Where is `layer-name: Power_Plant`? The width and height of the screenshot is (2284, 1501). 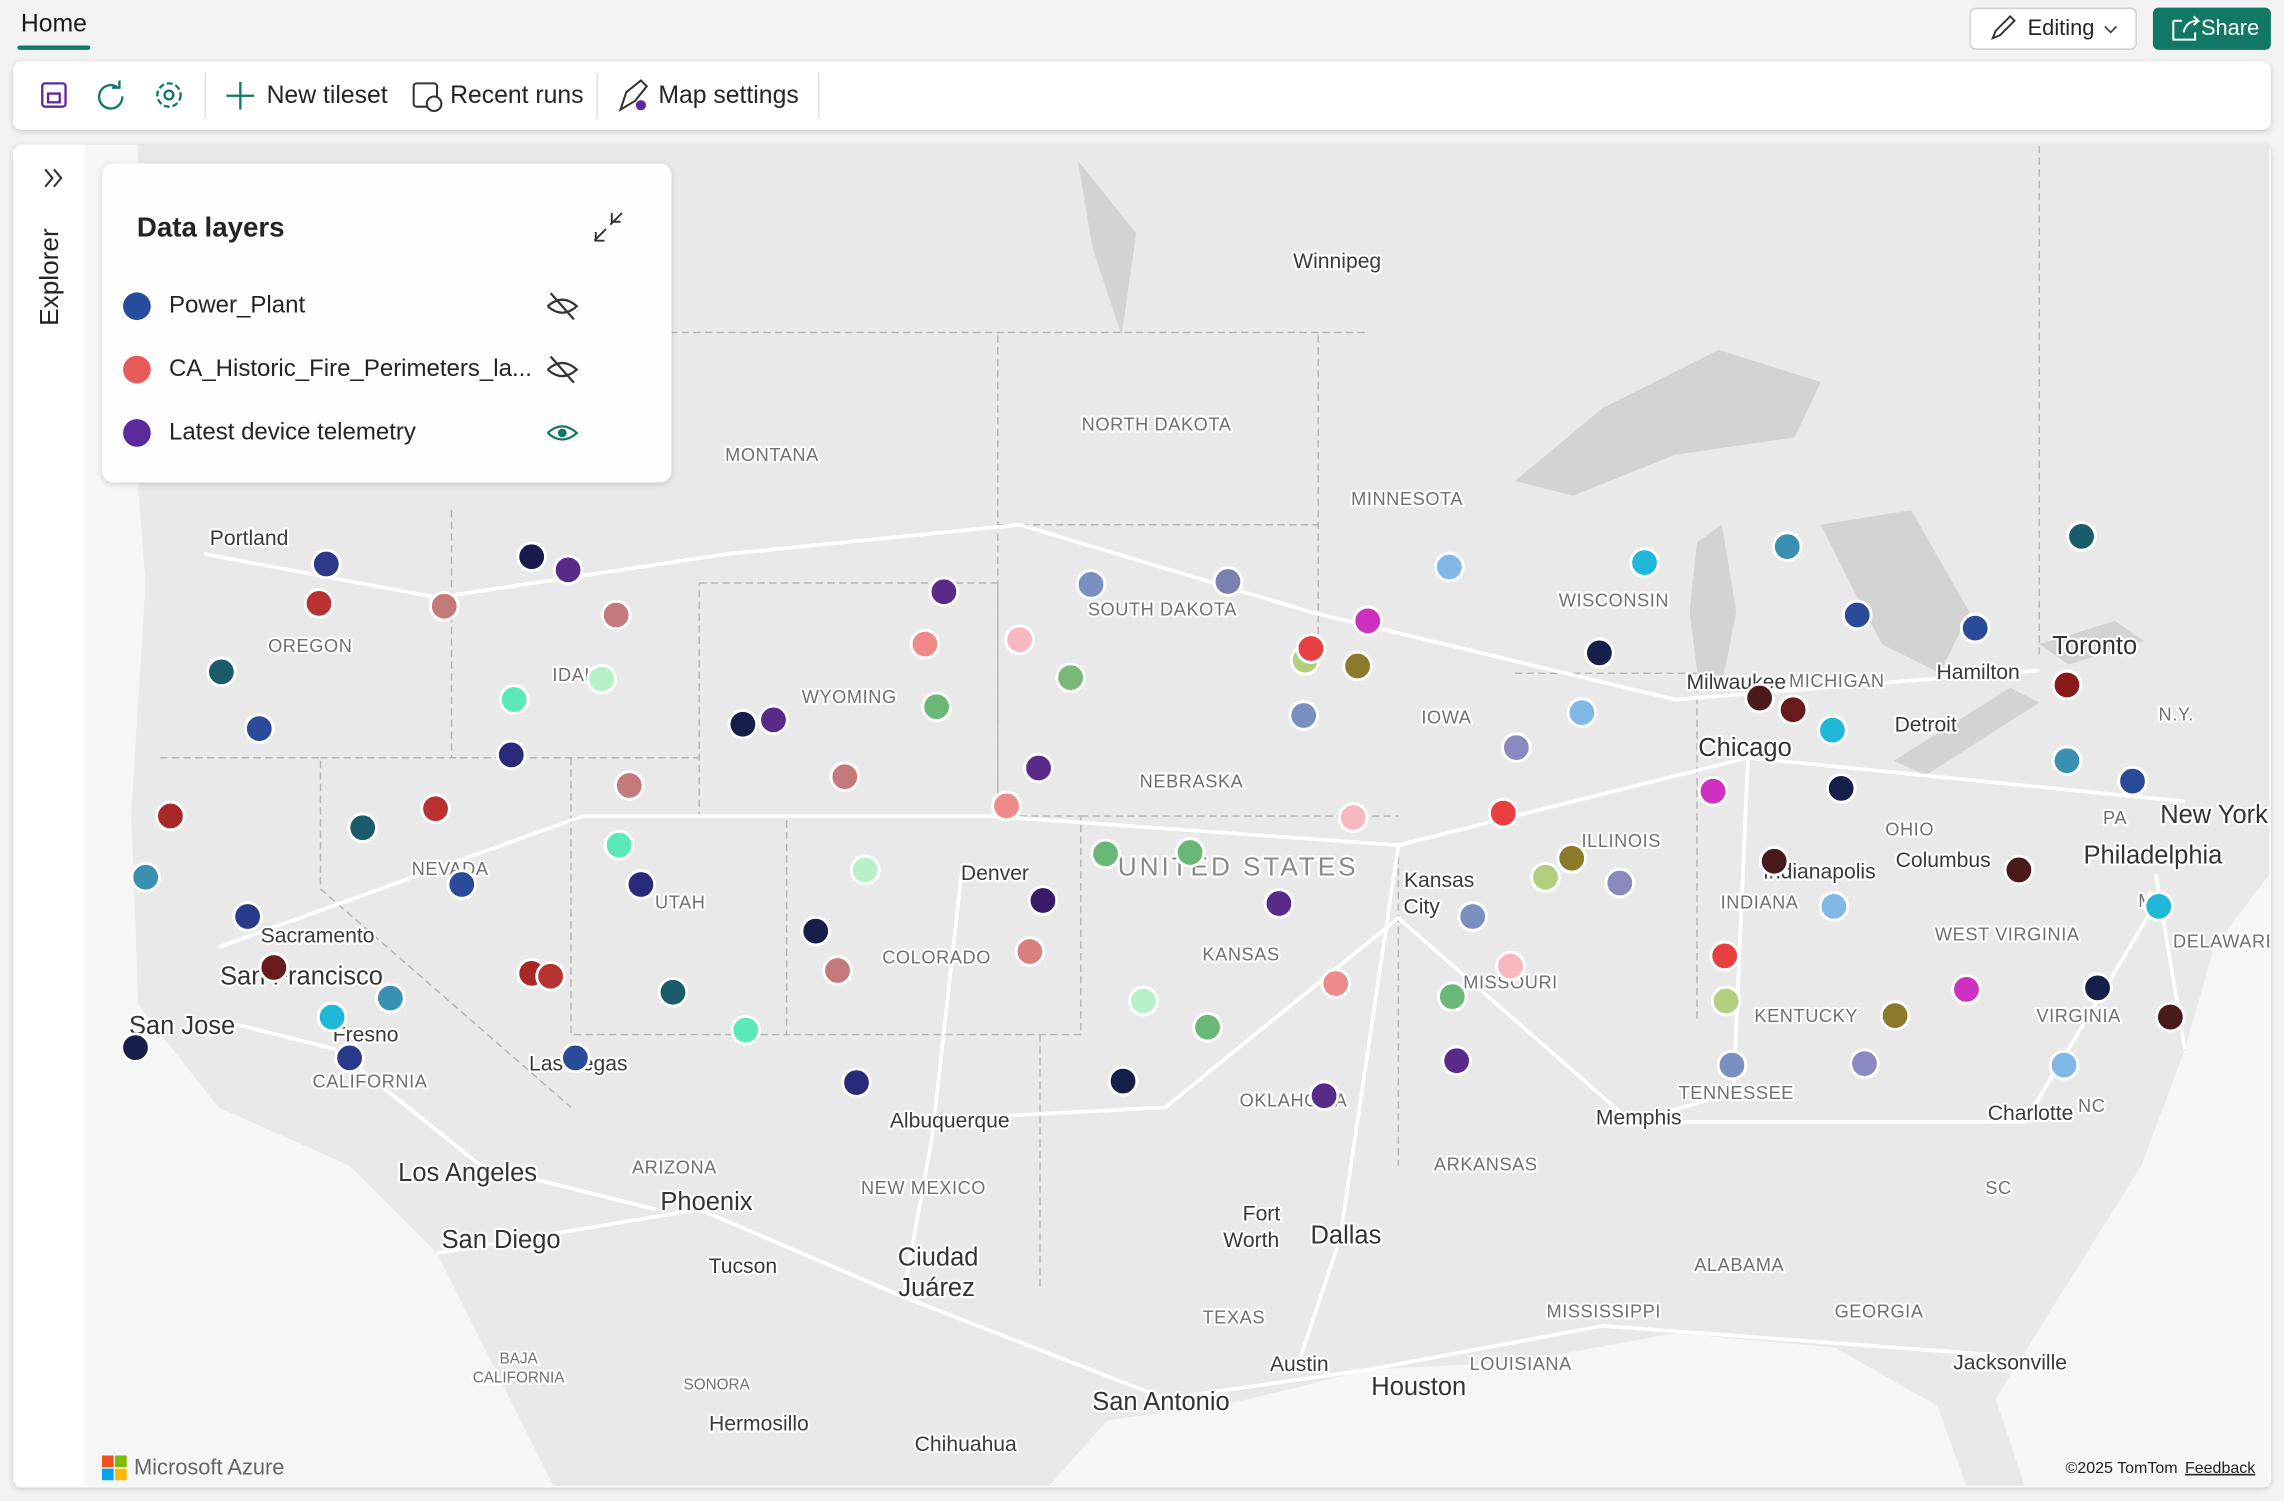
layer-name: Power_Plant is located at coordinates (237, 305).